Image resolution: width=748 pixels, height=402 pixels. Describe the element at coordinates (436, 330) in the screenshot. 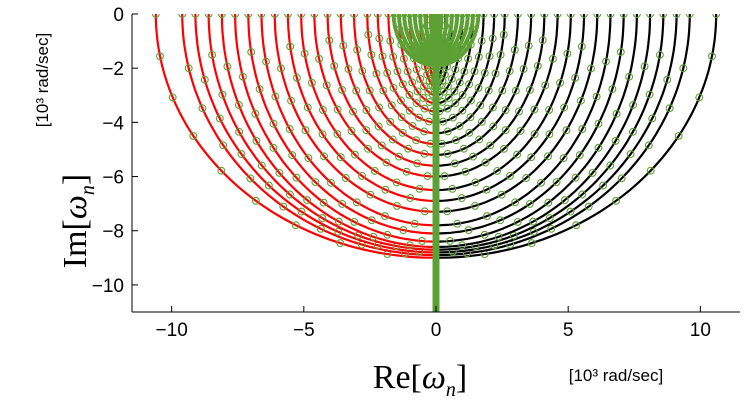

I see `x-tick-label: 0` at that location.